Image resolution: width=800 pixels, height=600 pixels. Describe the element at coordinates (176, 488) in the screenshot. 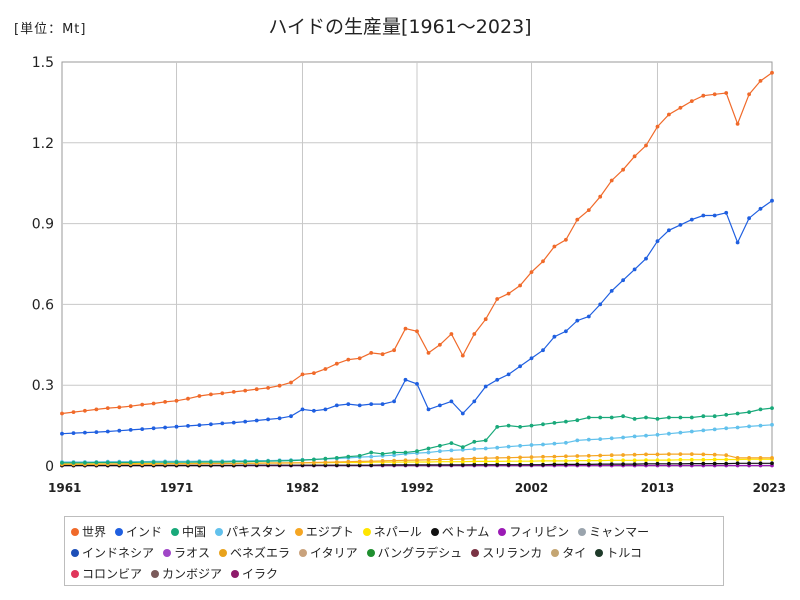

I see `x-tick-label: 1971` at that location.